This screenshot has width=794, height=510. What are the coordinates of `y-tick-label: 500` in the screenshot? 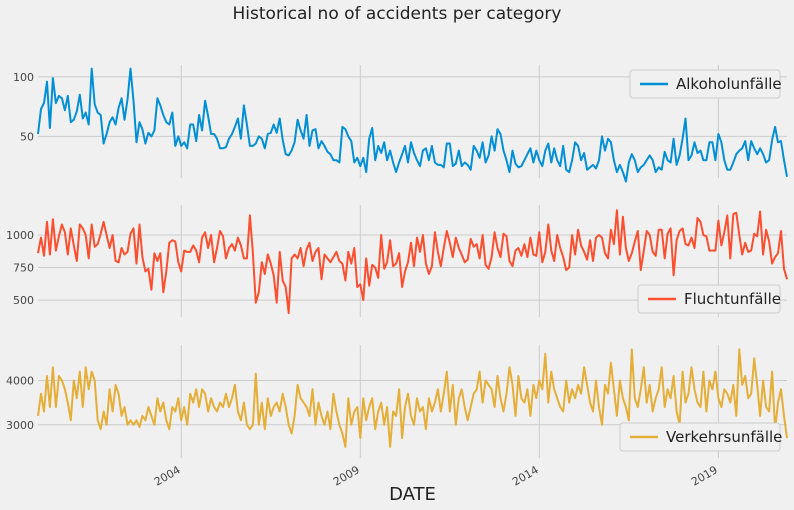 It's located at (23, 300).